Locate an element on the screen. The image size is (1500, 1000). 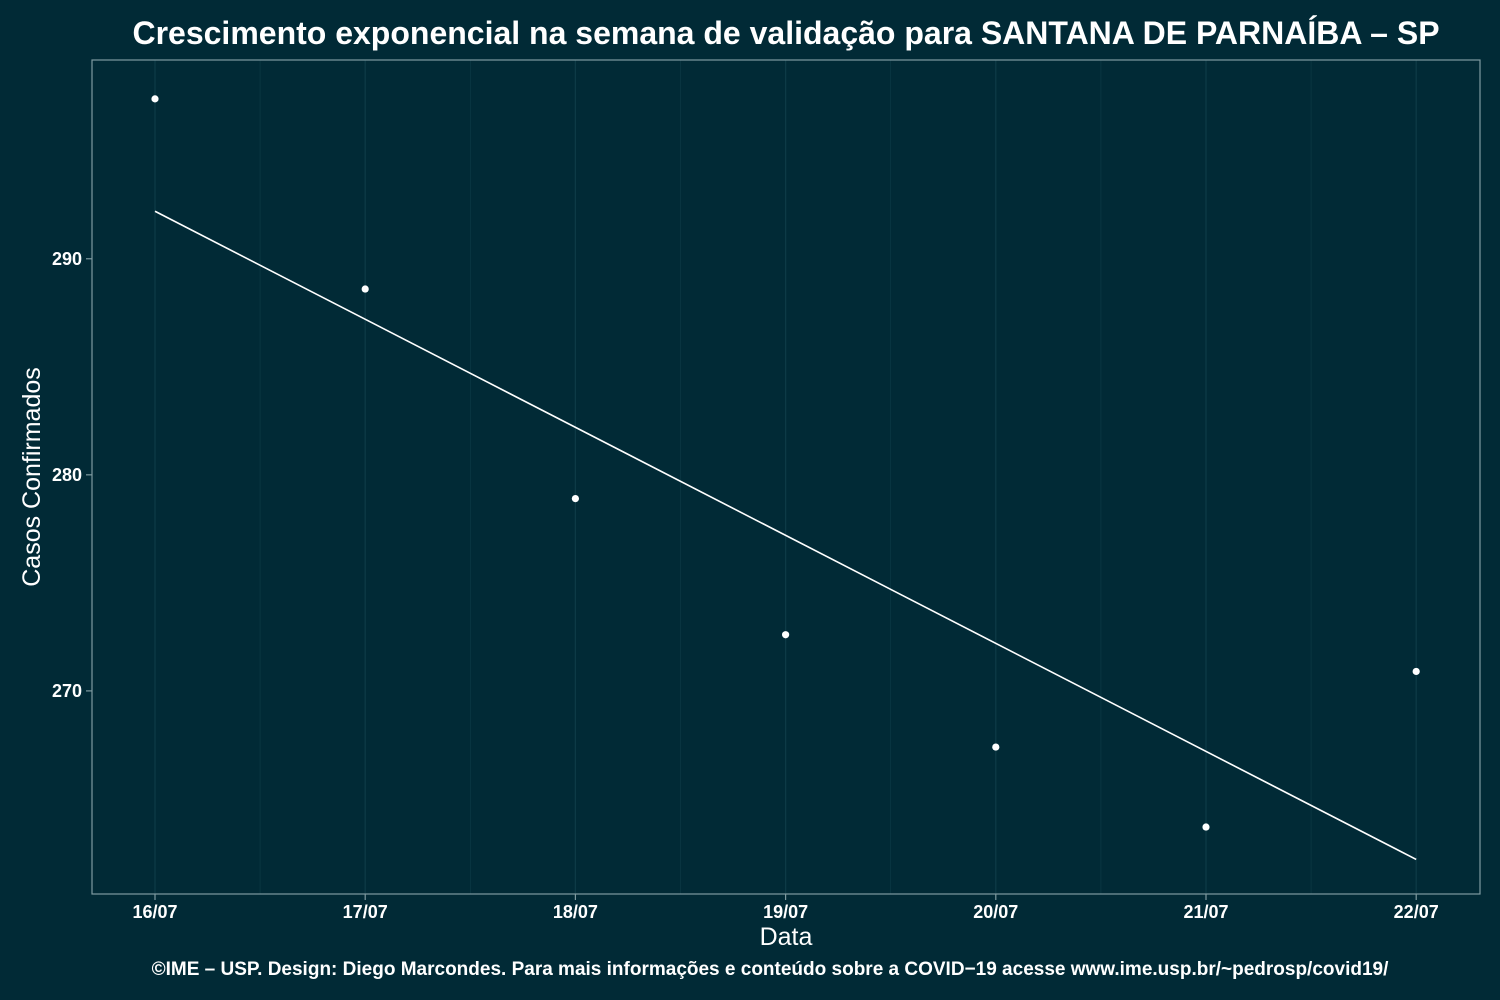
x-axis-ticks: 16/07 17/07 18/07 19/07 20/07 21/07 22/07 is located at coordinates (785, 908).